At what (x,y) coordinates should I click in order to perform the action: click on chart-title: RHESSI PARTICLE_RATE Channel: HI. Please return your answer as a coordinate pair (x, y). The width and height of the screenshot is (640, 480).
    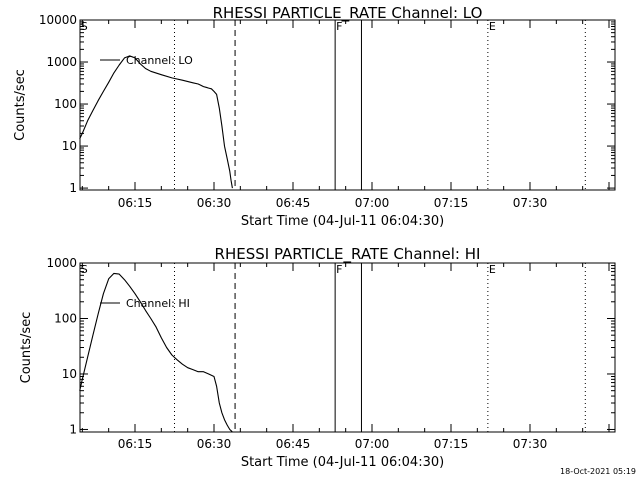
    Looking at the image, I should click on (348, 254).